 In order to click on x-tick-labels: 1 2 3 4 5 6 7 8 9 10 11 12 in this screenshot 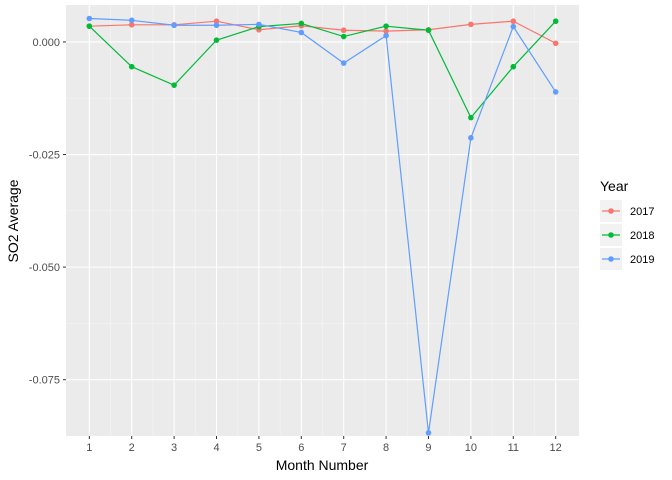, I will do `click(324, 448)`.